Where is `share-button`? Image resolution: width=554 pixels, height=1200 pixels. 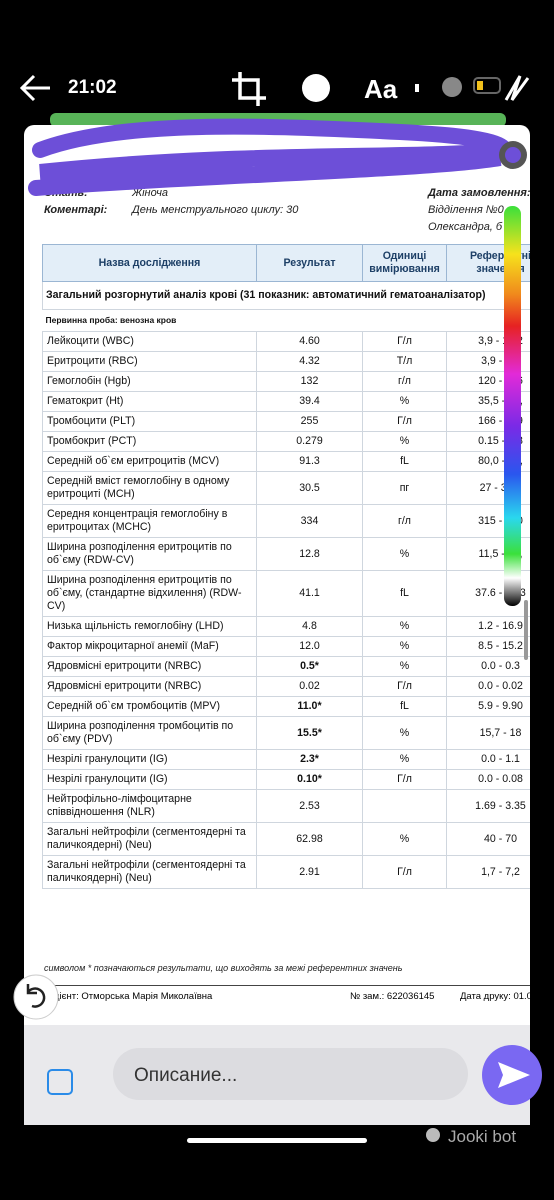
share-button is located at coordinates (60, 1082).